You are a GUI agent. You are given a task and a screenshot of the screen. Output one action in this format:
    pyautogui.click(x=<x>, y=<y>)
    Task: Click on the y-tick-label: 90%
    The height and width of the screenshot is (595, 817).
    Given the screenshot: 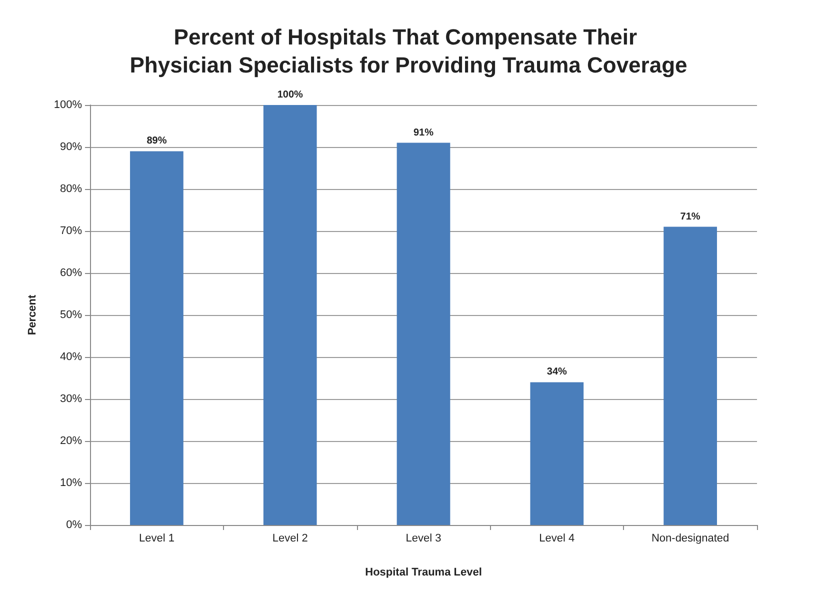 What is the action you would take?
    pyautogui.click(x=71, y=147)
    